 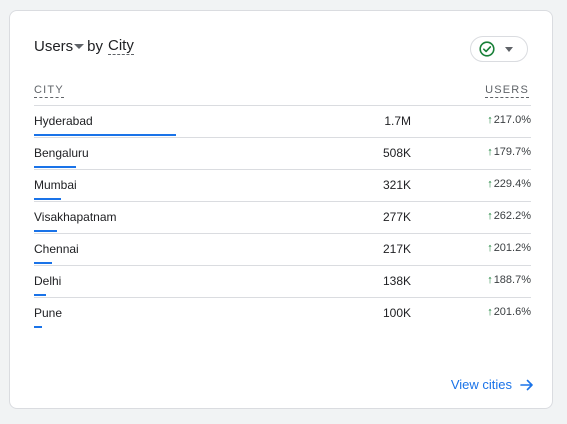 What do you see at coordinates (512, 280) in the screenshot?
I see `change-percent-value: 188.7%` at bounding box center [512, 280].